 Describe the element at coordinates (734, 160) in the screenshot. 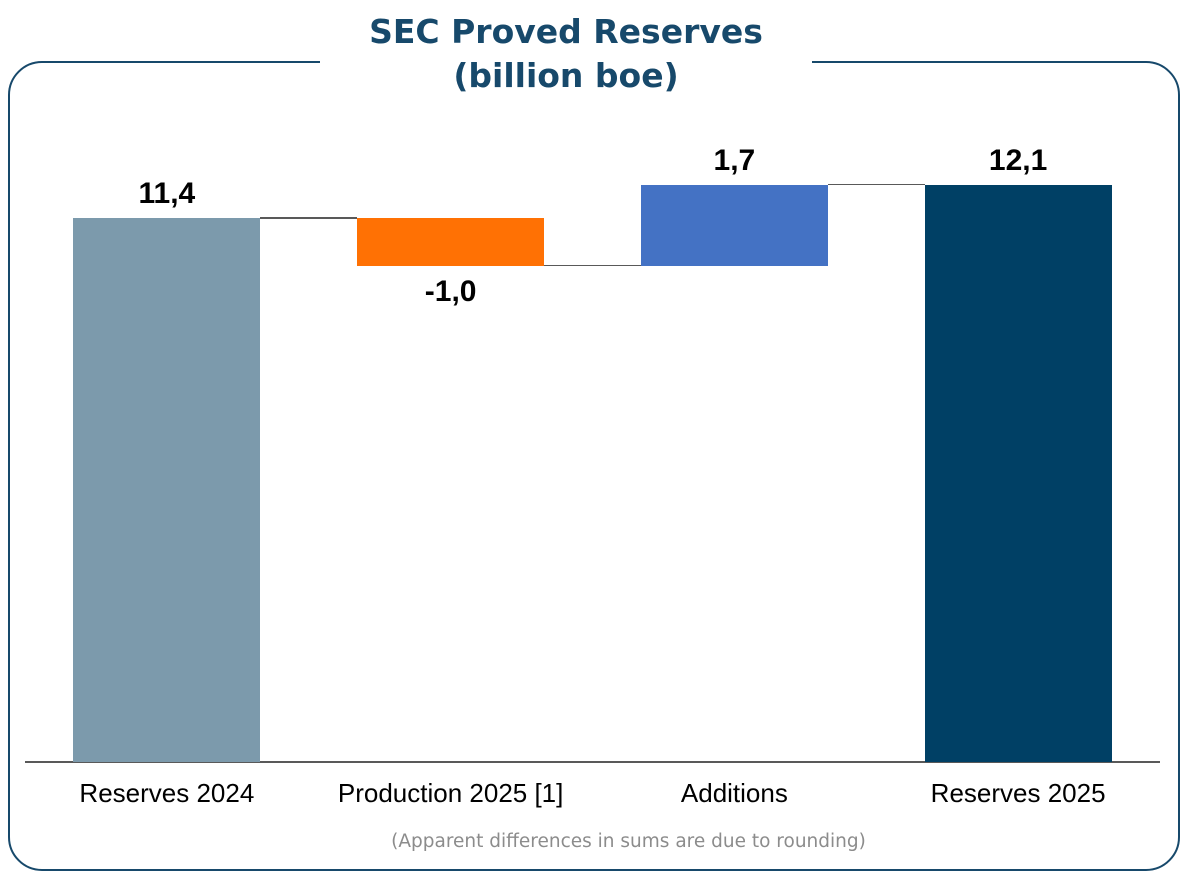

I see `bar-label-additions: 1,7` at that location.